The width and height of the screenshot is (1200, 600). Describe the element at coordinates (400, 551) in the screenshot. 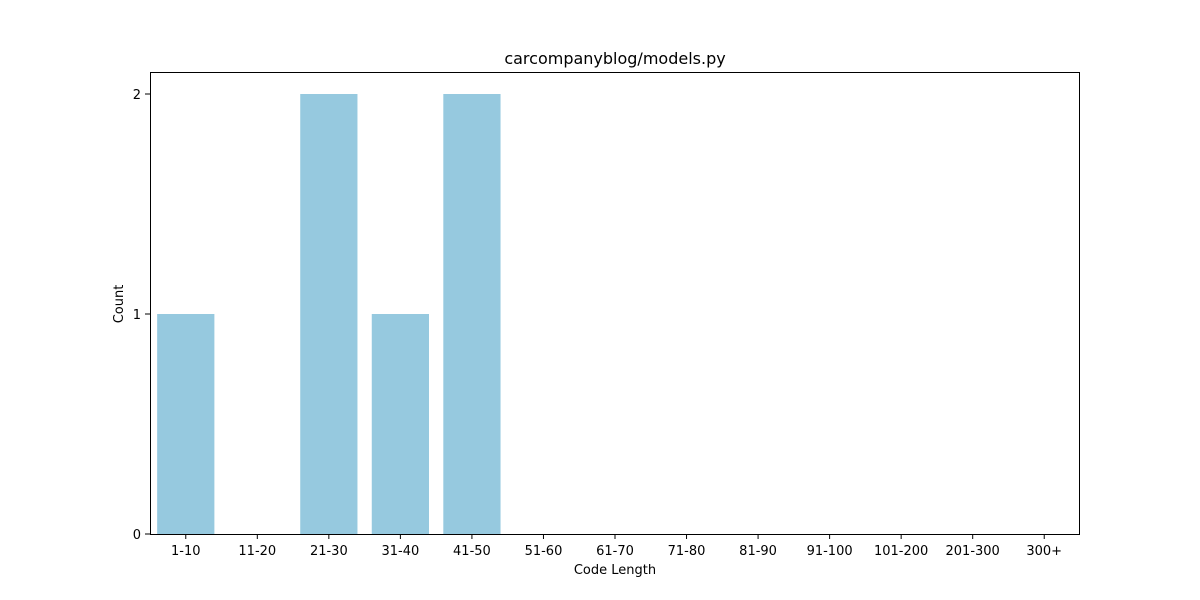

I see `x-tick-label: 31-40` at that location.